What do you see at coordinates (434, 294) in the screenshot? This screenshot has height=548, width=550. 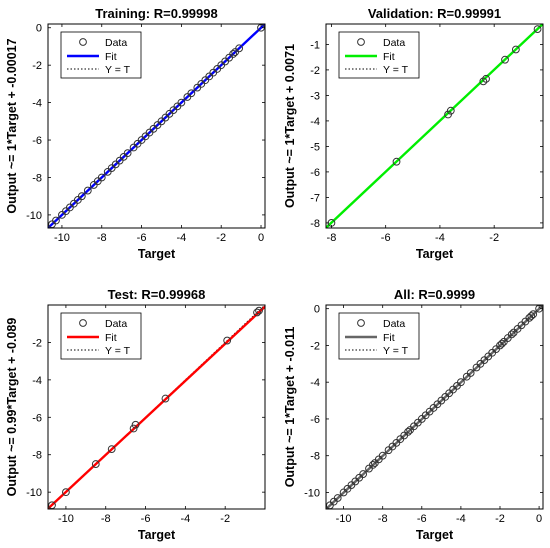 I see `chart-title: All: R=0.9999` at bounding box center [434, 294].